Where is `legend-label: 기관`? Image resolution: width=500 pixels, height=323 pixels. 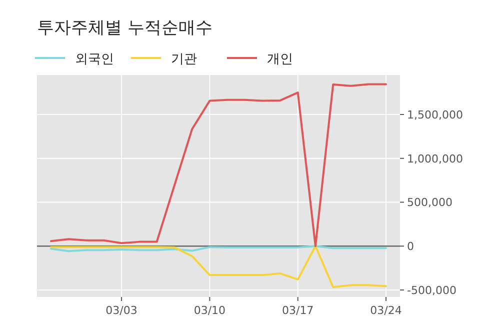
legend-label: 기관 is located at coordinates (184, 59).